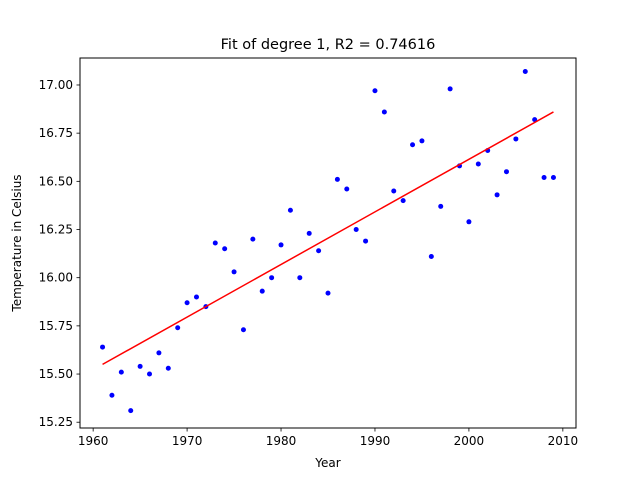 This screenshot has height=480, width=640. What do you see at coordinates (281, 441) in the screenshot?
I see `x-tick-label: 1980` at bounding box center [281, 441].